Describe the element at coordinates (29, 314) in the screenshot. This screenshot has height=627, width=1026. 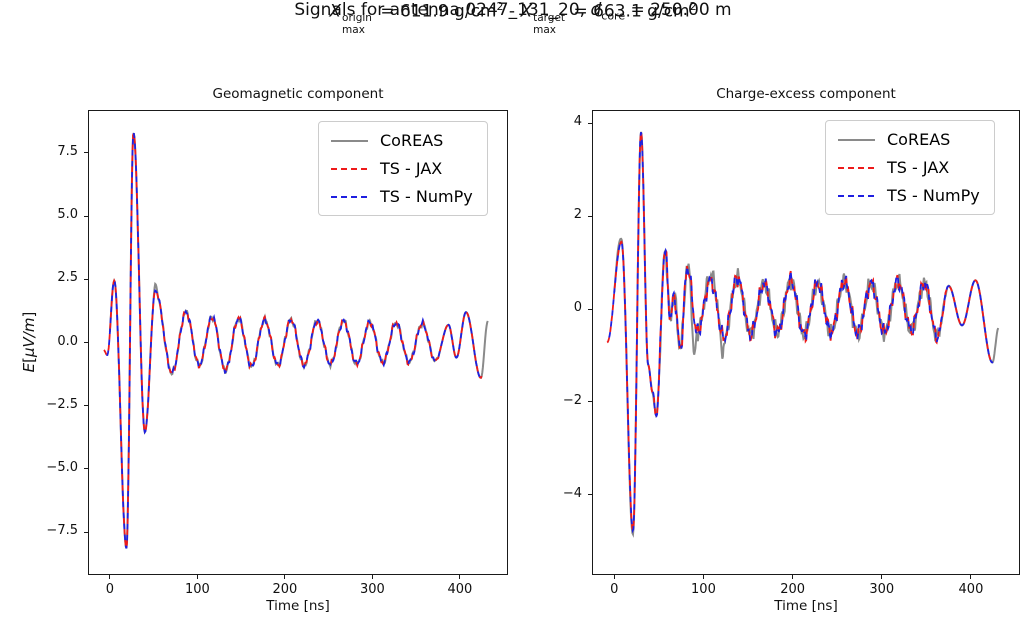
I see `ylabel-close-bracket: ]` at that location.